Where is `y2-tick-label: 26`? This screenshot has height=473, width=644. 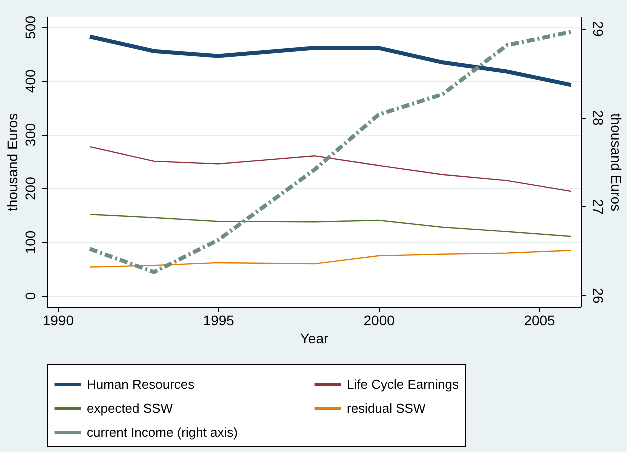
y2-tick-label: 26 is located at coordinates (598, 296).